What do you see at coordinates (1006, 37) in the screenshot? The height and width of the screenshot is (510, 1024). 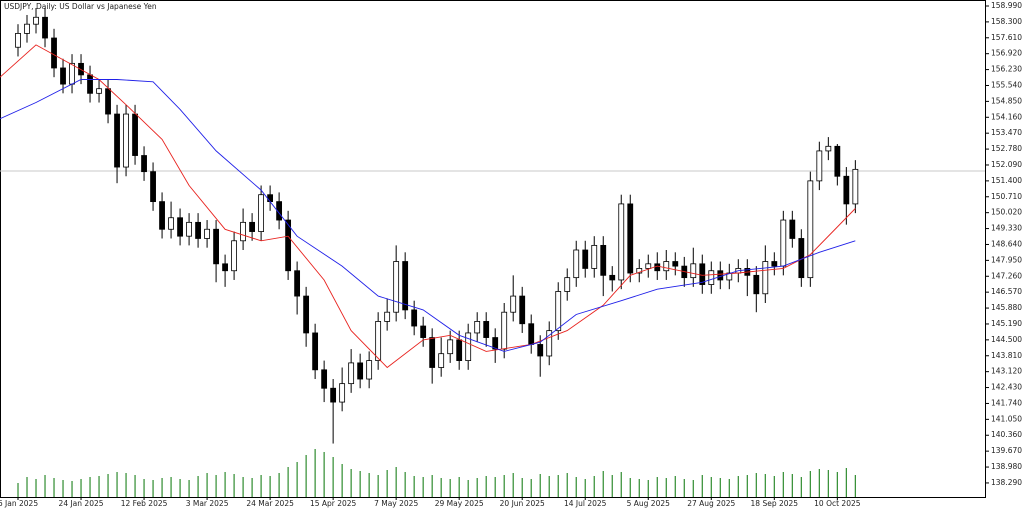 I see `y-tick-label: 157.610` at bounding box center [1006, 37].